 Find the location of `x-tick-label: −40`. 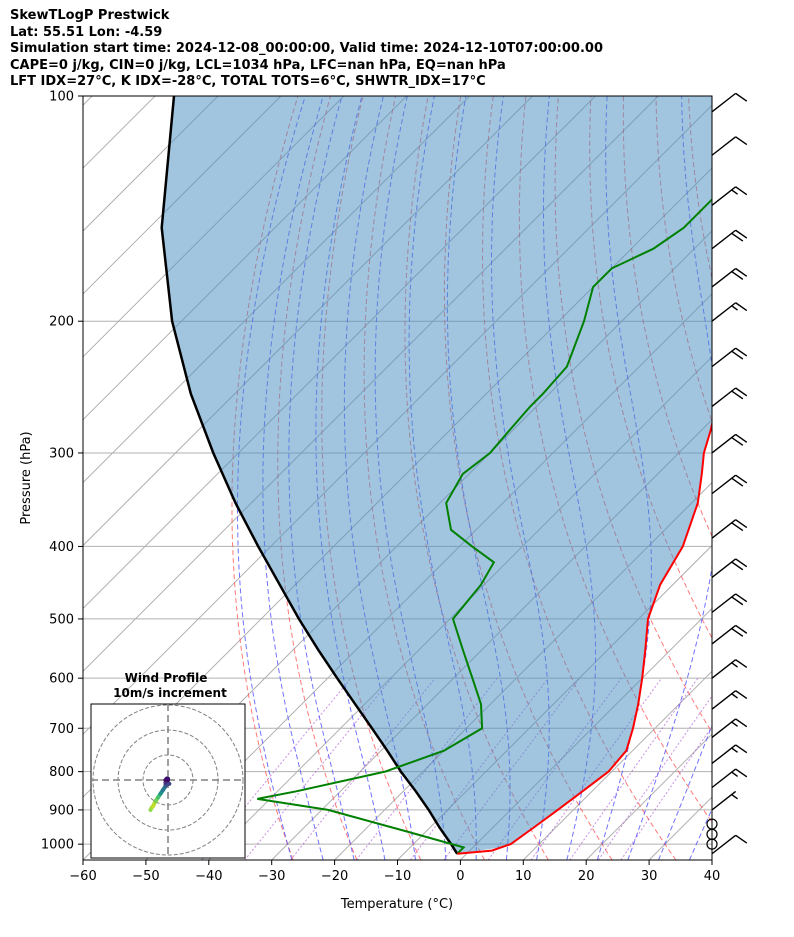

x-tick-label: −40 is located at coordinates (208, 876).